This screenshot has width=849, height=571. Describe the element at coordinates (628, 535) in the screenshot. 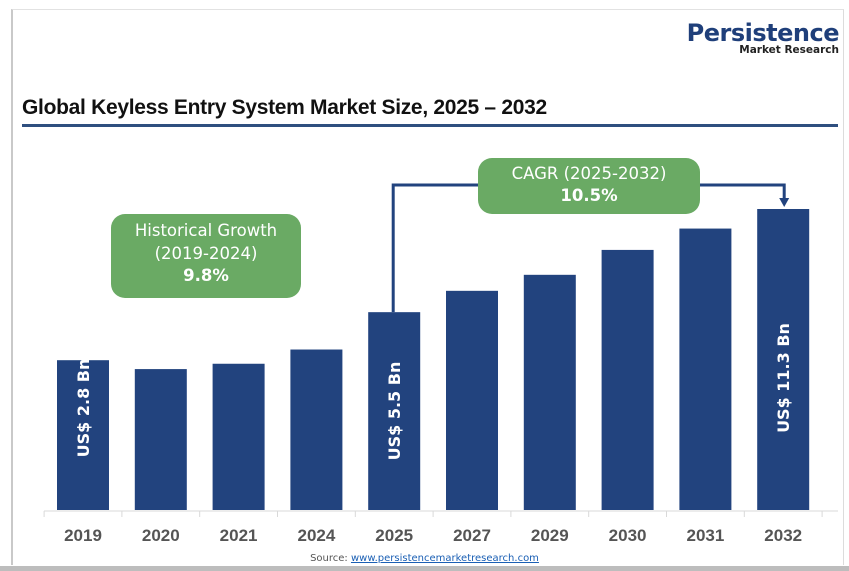

I see `x-tick-label-2030: 2030` at that location.